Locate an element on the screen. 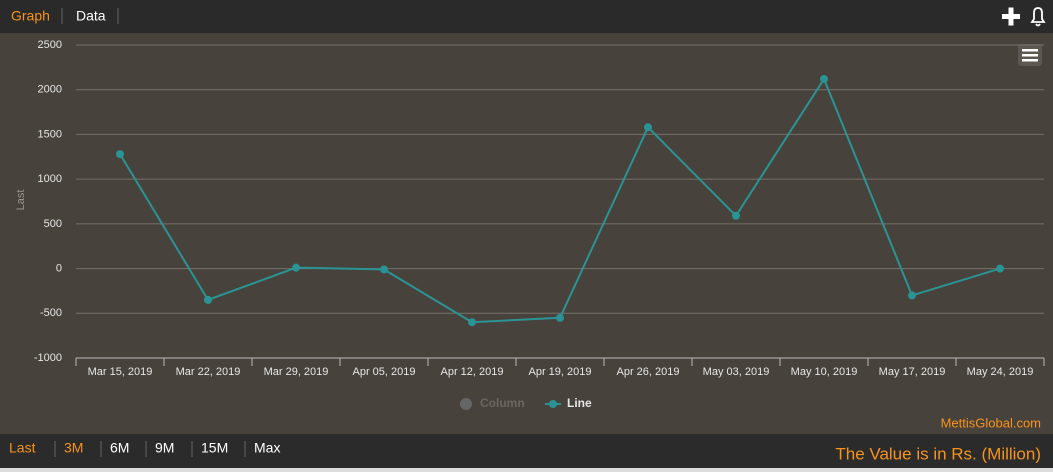 This screenshot has width=1053, height=472. x-tick-label: Apr 12, 2019 is located at coordinates (472, 372).